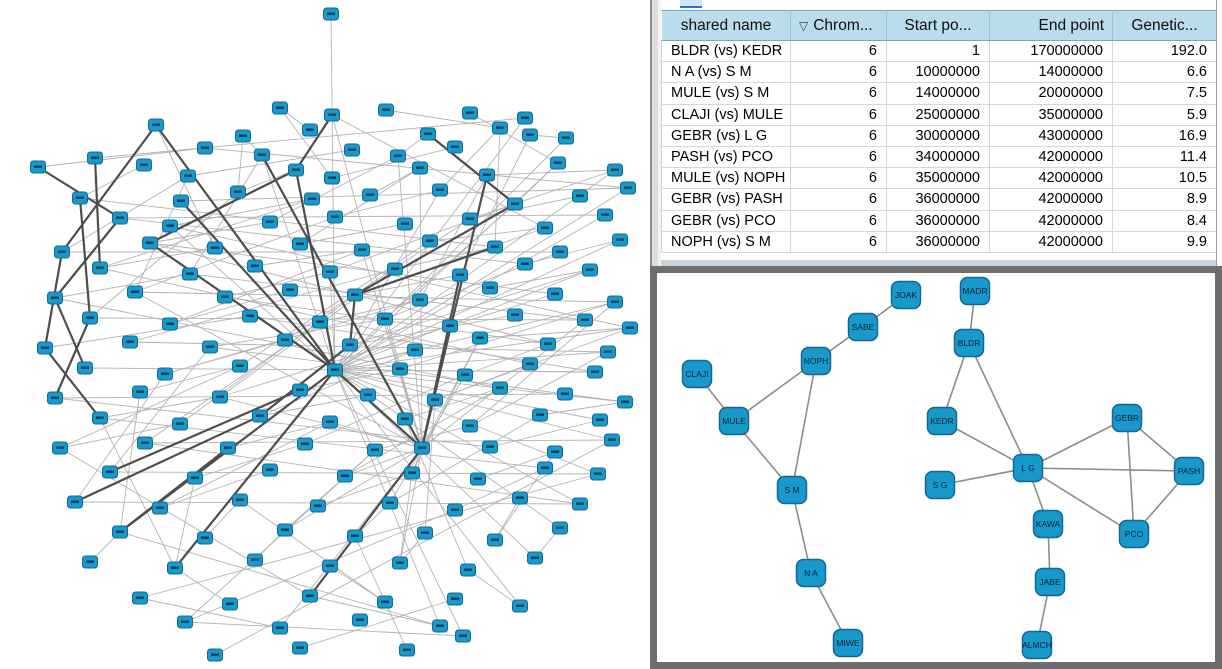 This screenshot has width=1222, height=669. Describe the element at coordinates (1051, 51) in the screenshot. I see `table-cell: 170000000` at that location.